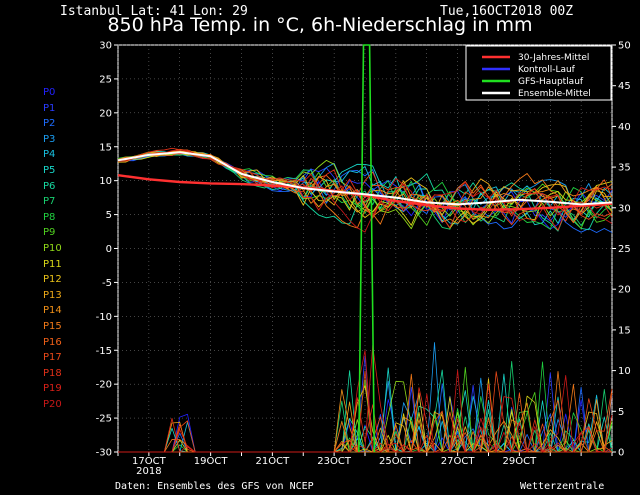 The height and width of the screenshot is (495, 640). What do you see at coordinates (52, 311) in the screenshot?
I see `member-label-p14: P14` at bounding box center [52, 311].